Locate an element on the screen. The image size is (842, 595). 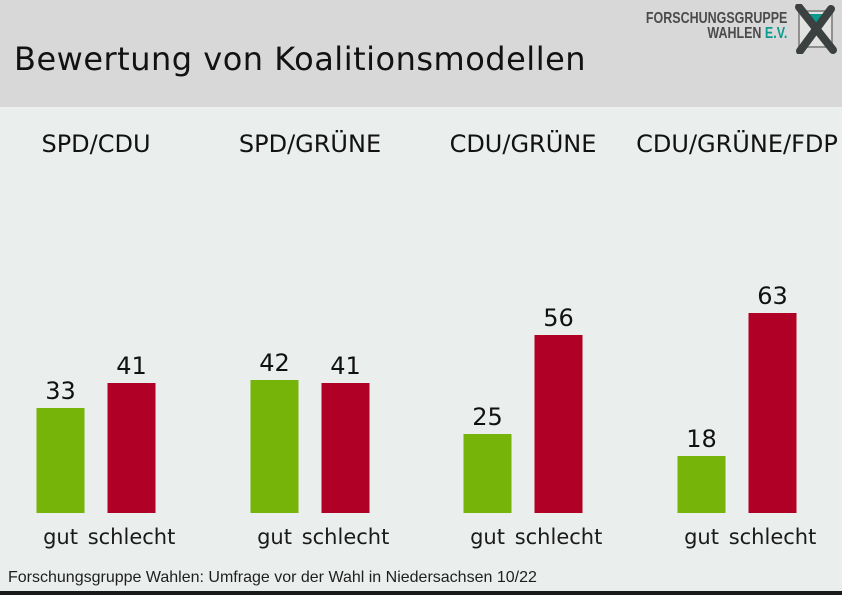
gut-bar-wrap: 42 gut is located at coordinates (274, 448).